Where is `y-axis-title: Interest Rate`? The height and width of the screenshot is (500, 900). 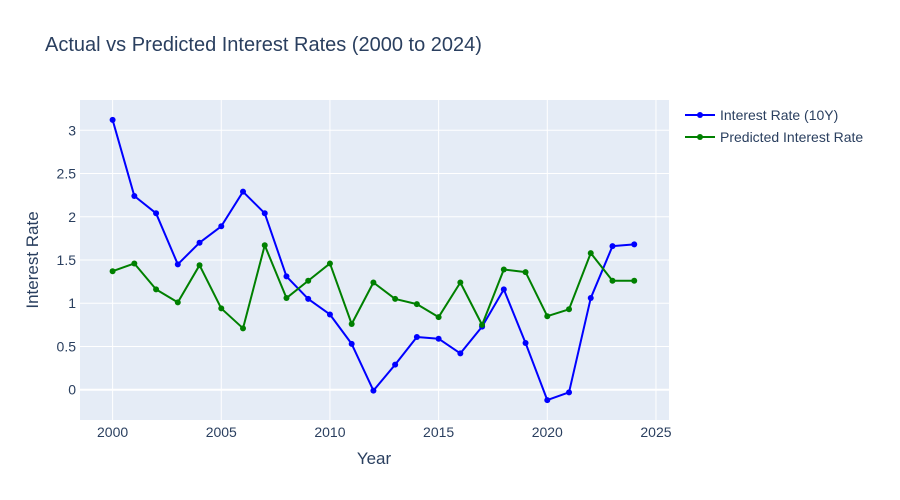
y-axis-title: Interest Rate is located at coordinates (32, 259).